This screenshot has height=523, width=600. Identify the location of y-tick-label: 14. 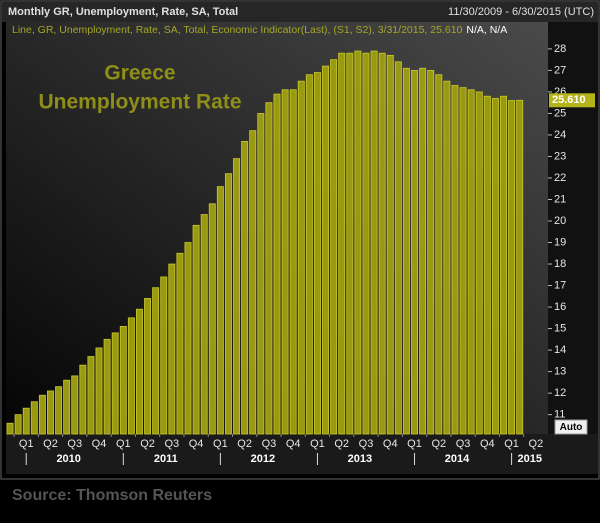
(560, 350).